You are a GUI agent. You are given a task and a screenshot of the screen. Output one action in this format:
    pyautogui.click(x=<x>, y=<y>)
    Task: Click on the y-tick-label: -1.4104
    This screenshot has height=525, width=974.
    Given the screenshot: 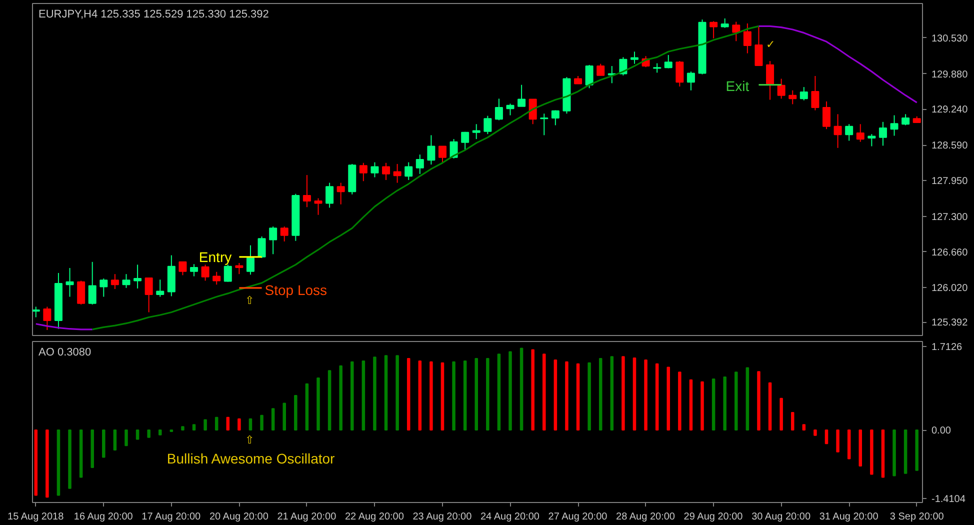 What is the action you would take?
    pyautogui.click(x=949, y=500)
    